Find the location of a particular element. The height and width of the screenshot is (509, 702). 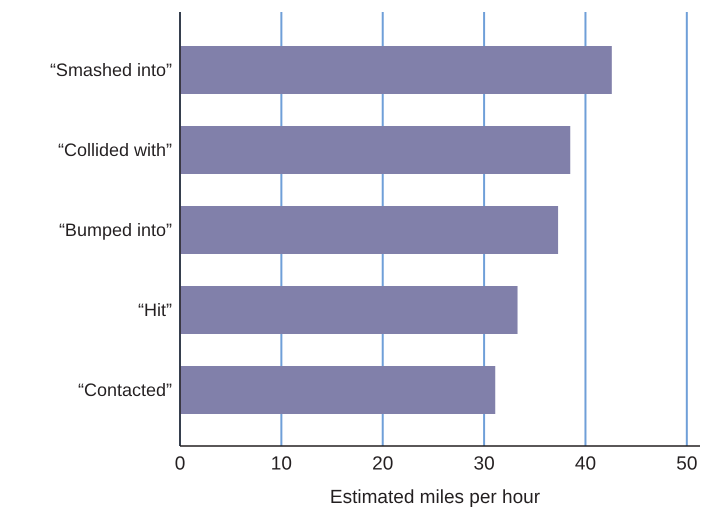

y-tick-label: “Collided with” is located at coordinates (115, 150).